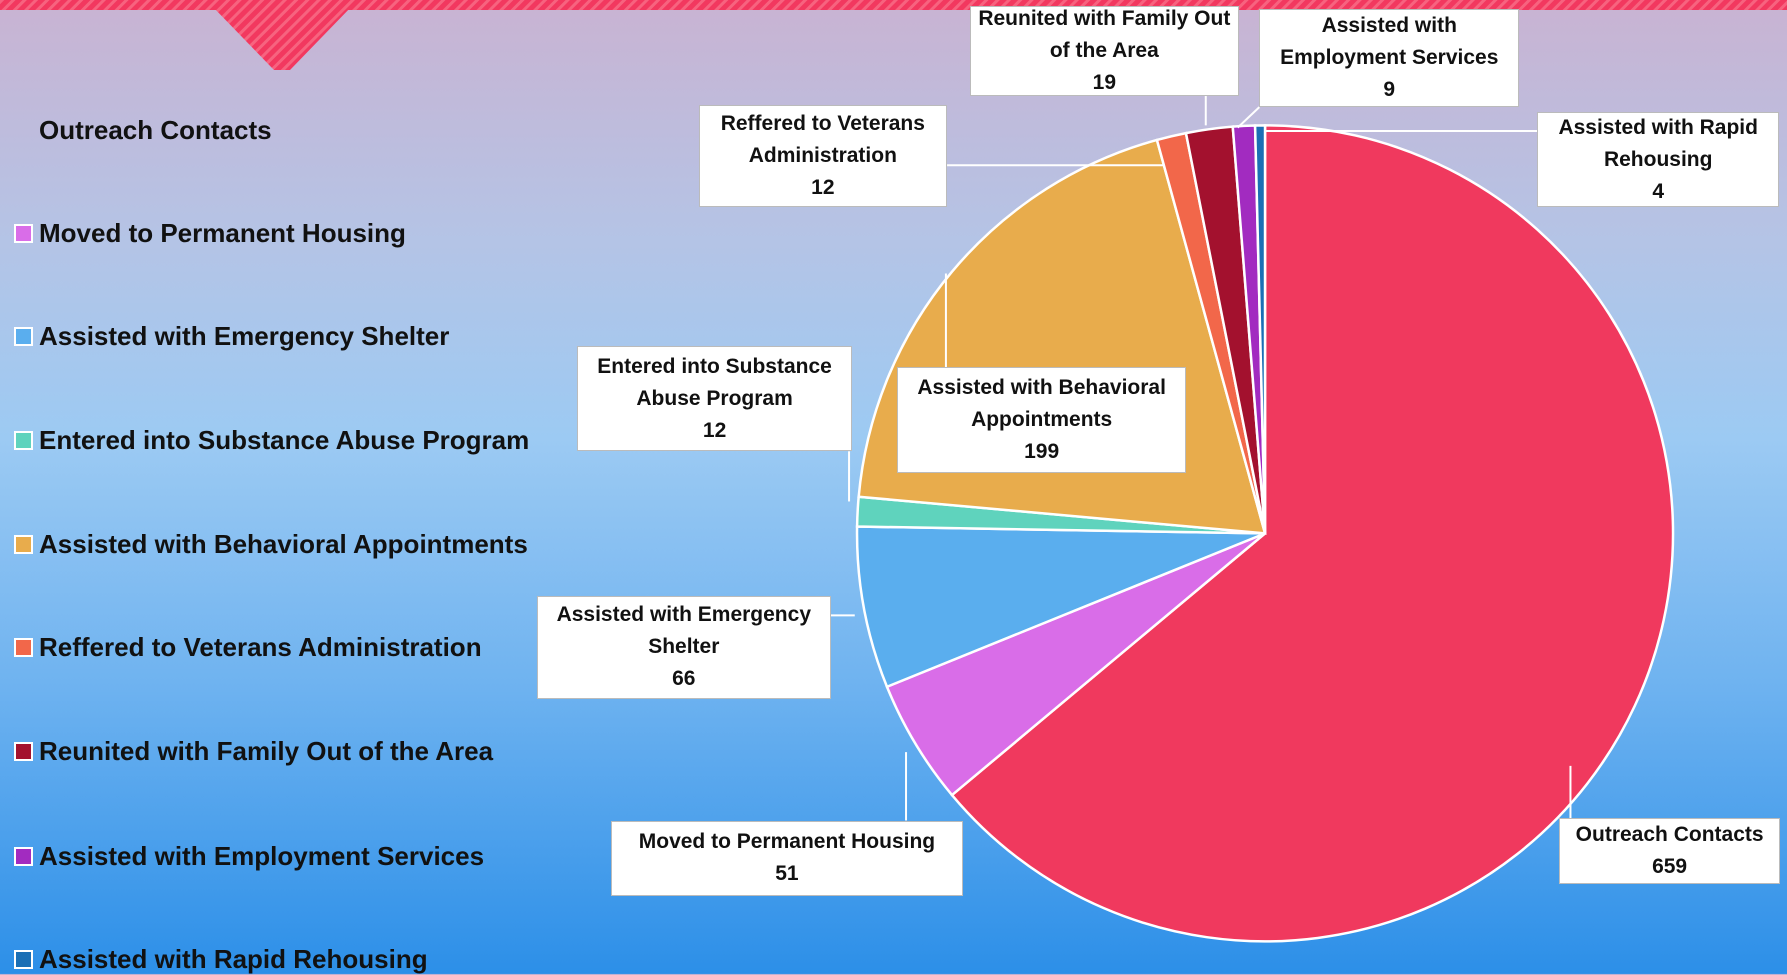 Image resolution: width=1787 pixels, height=975 pixels. I want to click on top-band, so click(893, 5).